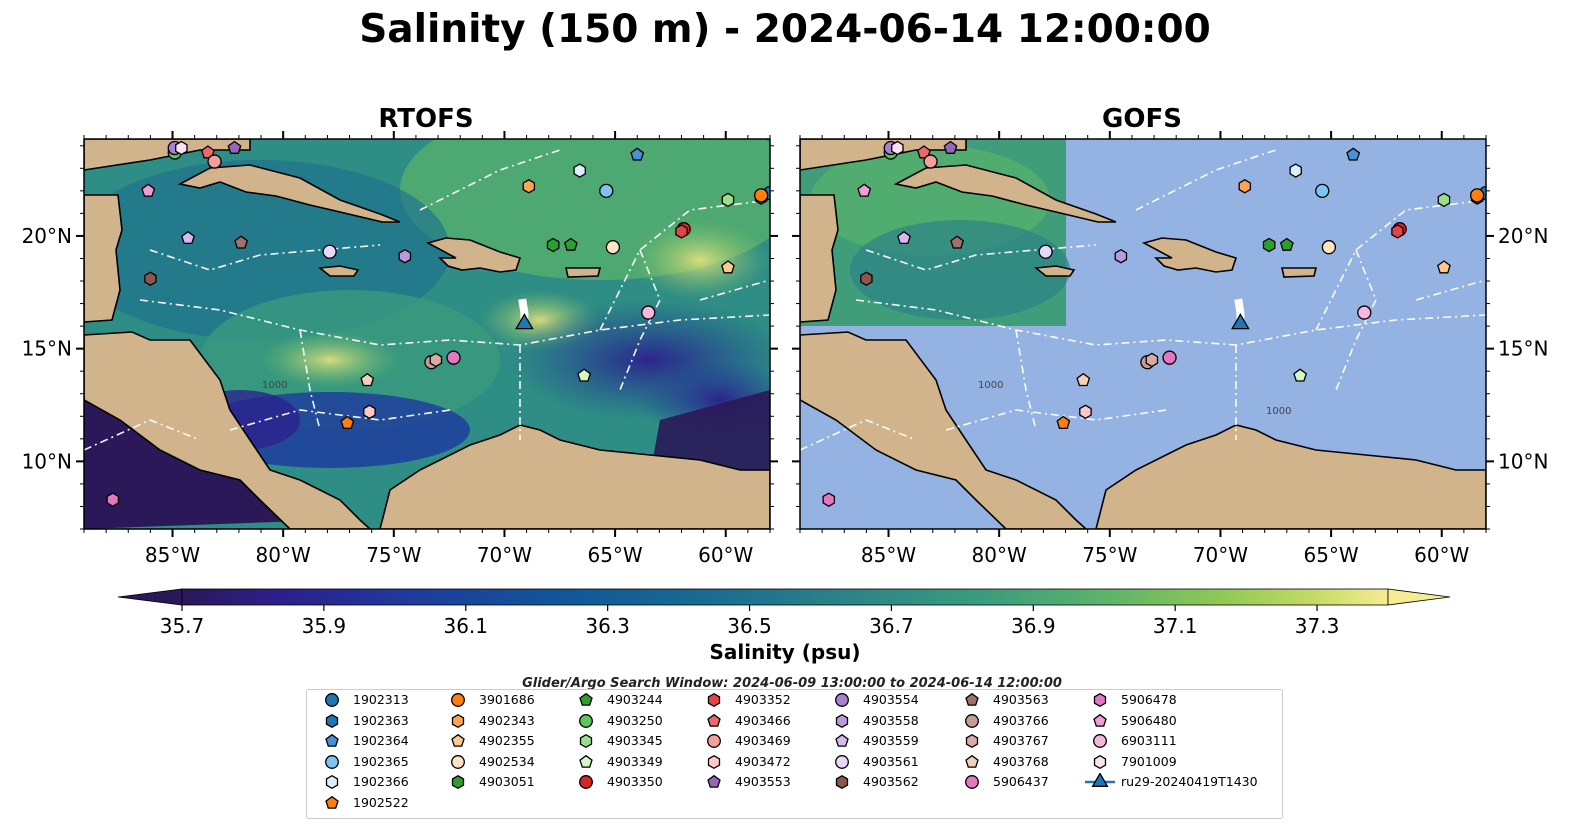 The height and width of the screenshot is (829, 1584). Describe the element at coordinates (381, 720) in the screenshot. I see `legend-label: 1902363` at that location.